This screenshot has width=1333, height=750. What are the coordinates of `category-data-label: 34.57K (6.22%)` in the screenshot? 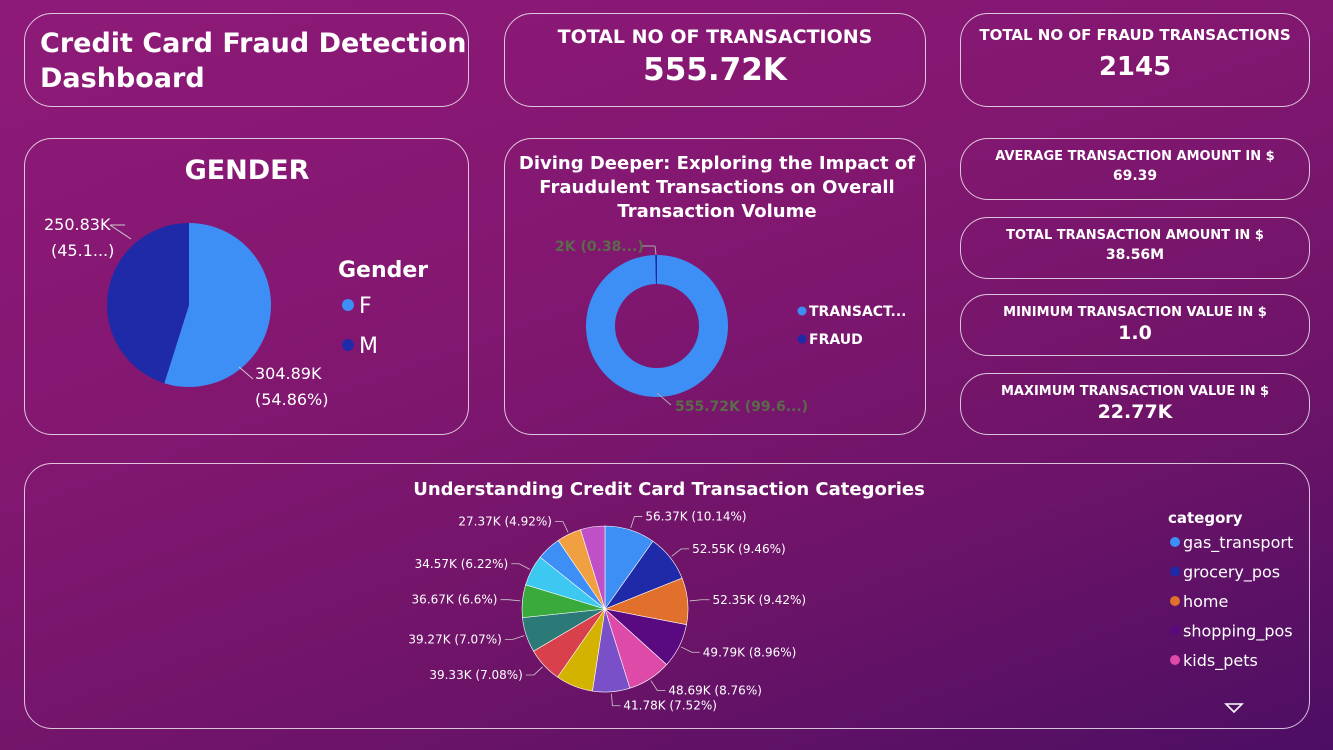 It's located at (462, 564).